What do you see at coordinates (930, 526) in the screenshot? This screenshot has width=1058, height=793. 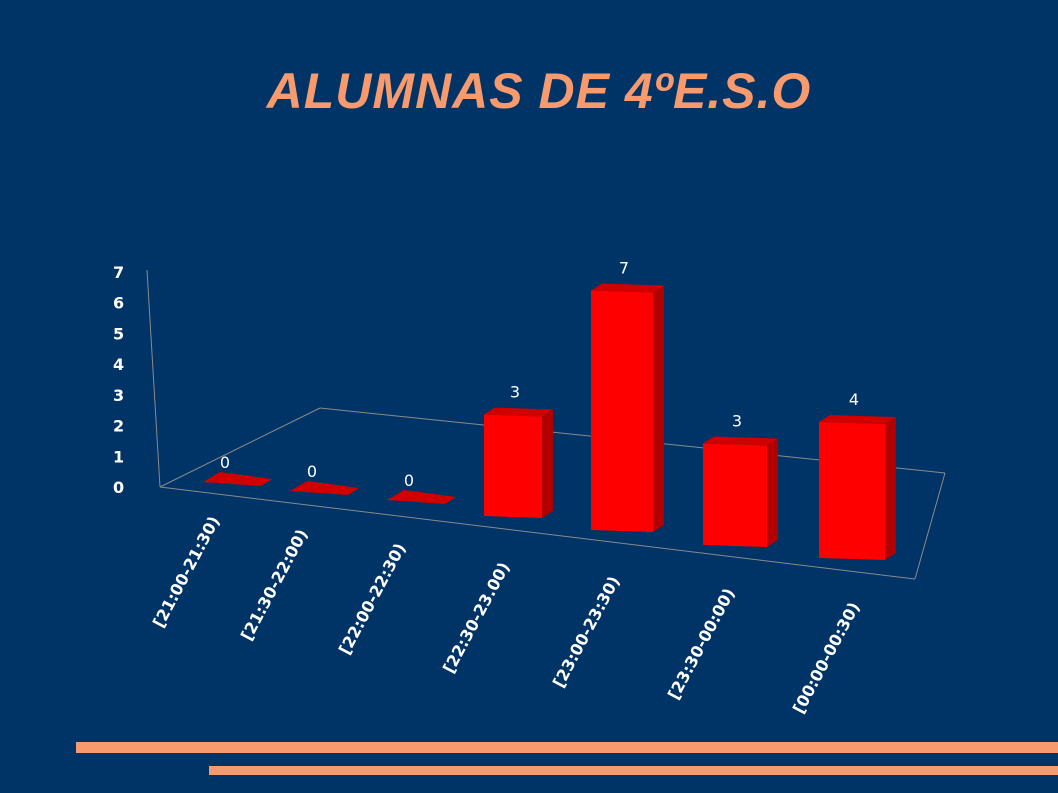 I see `floor-right-edge` at bounding box center [930, 526].